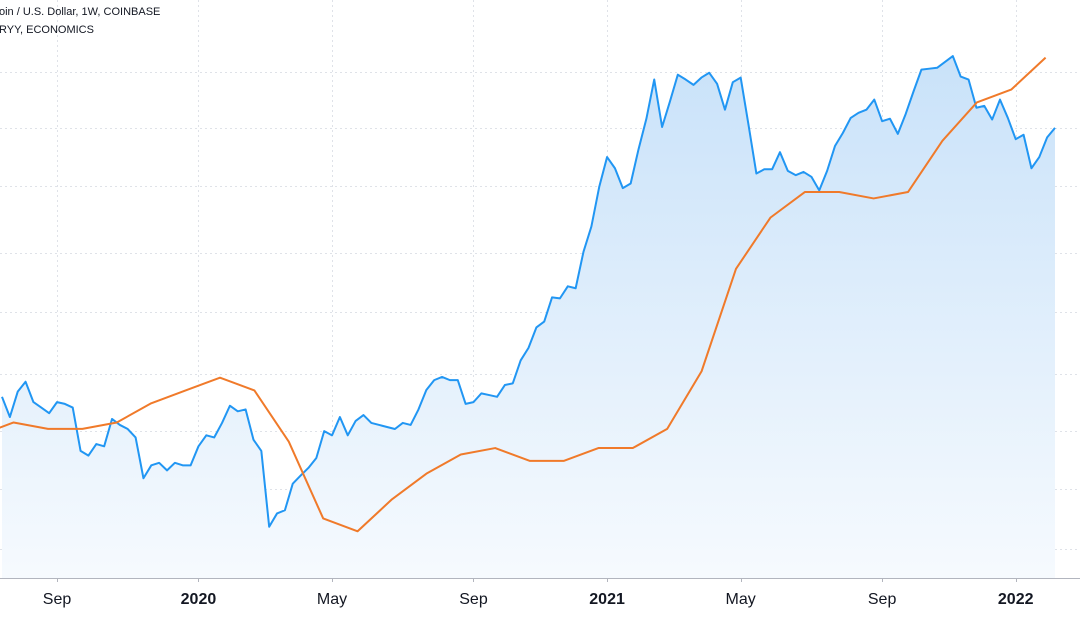  I want to click on x-tick-label: 2020, so click(199, 599).